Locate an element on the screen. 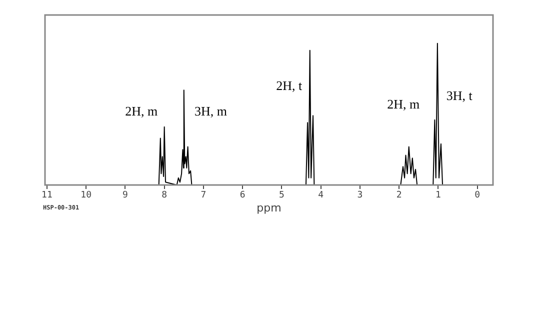  x-tick-label: 5 is located at coordinates (281, 195).